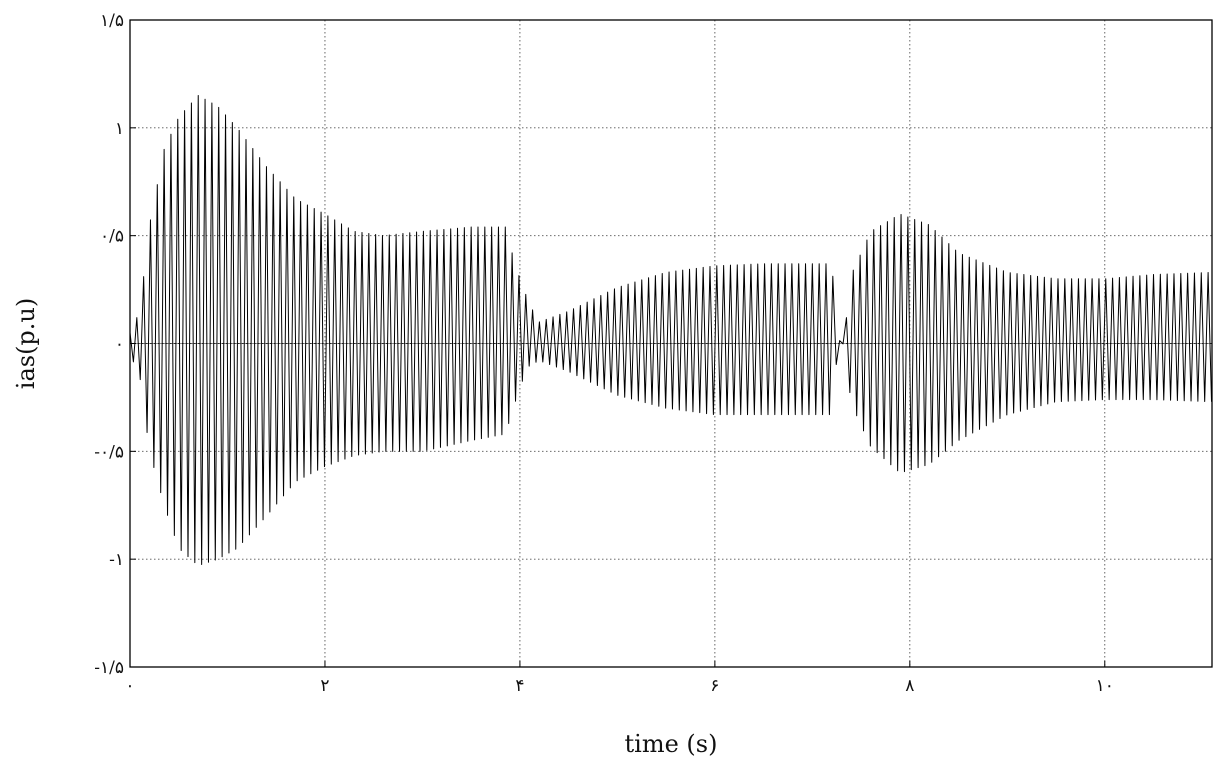 The width and height of the screenshot is (1218, 771). Describe the element at coordinates (671, 744) in the screenshot. I see `x-axis-title: time (s)` at that location.